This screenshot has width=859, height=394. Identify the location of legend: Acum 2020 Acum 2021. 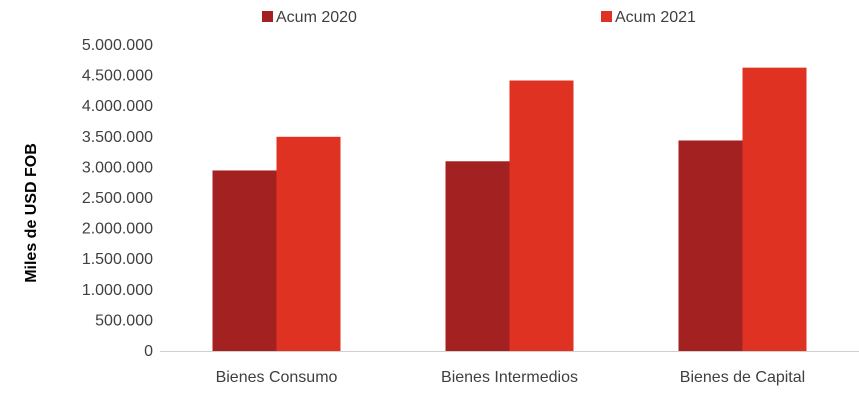
(479, 17).